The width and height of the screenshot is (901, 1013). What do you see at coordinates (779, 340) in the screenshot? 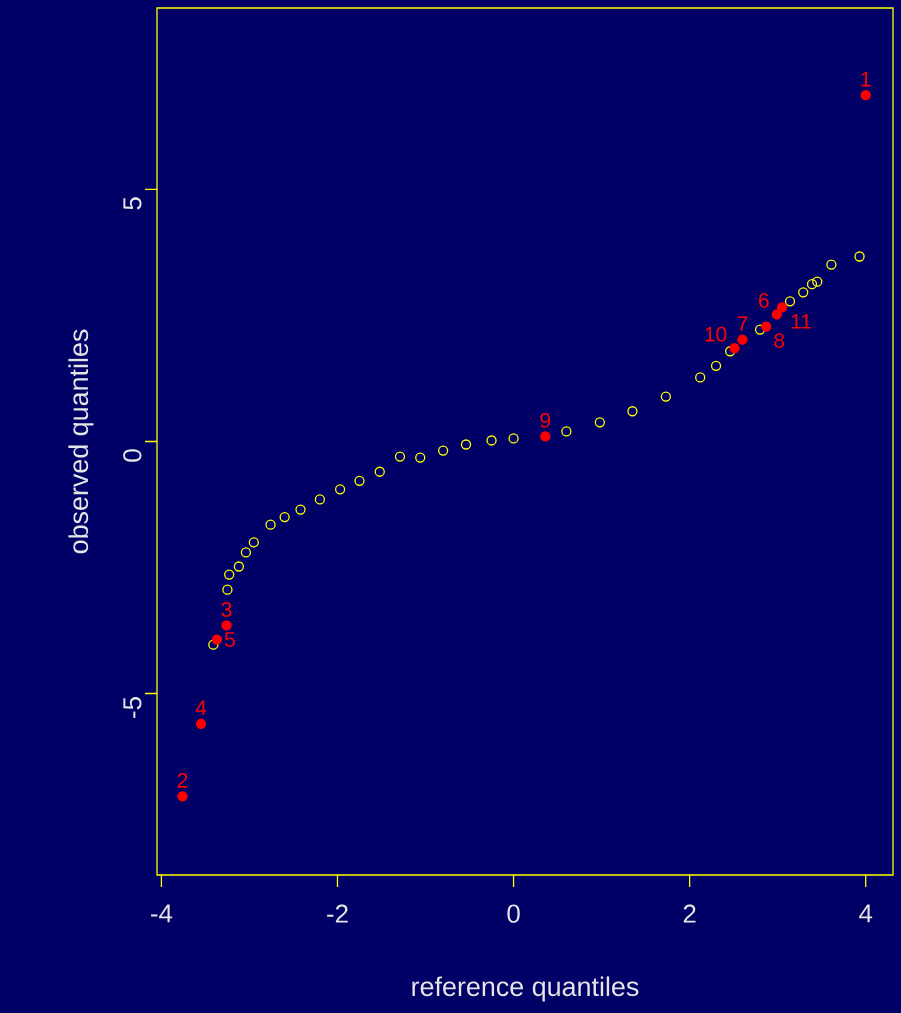
I see `annotation: 8` at bounding box center [779, 340].